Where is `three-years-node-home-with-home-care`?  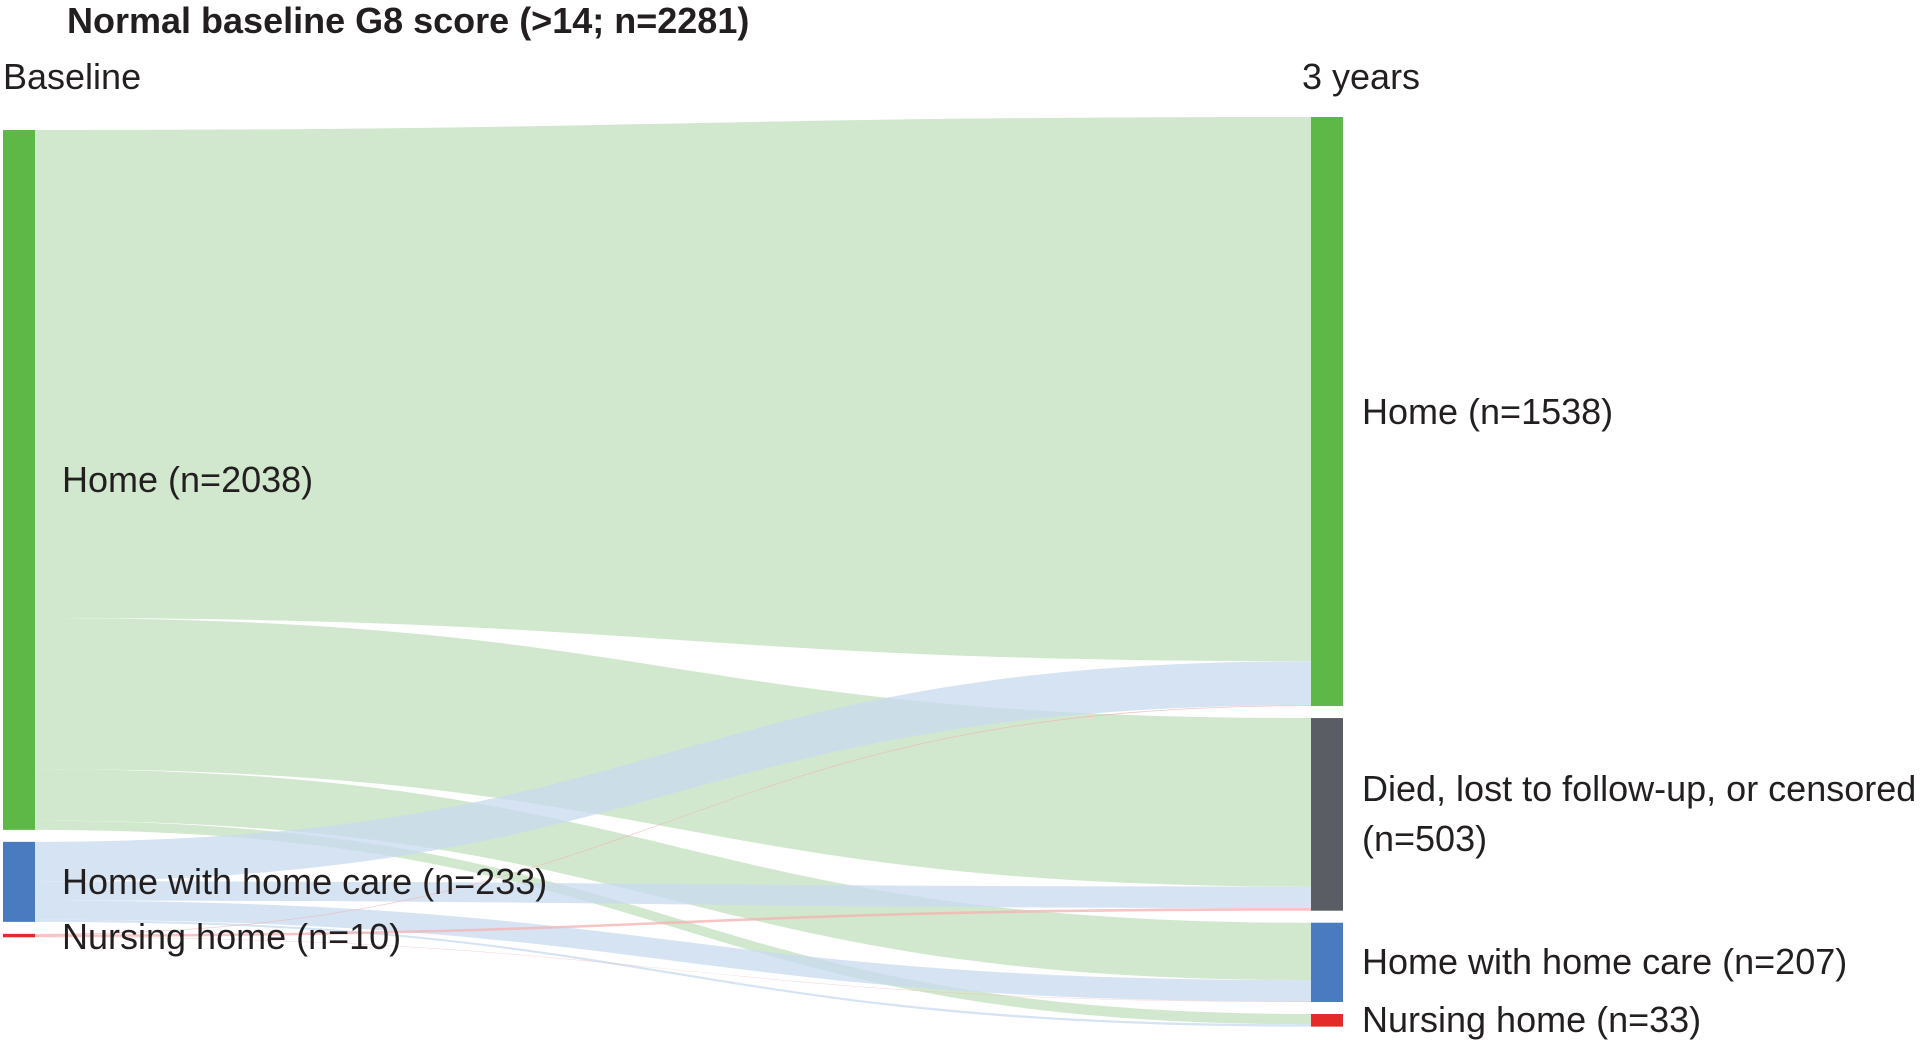
three-years-node-home-with-home-care is located at coordinates (1327, 962).